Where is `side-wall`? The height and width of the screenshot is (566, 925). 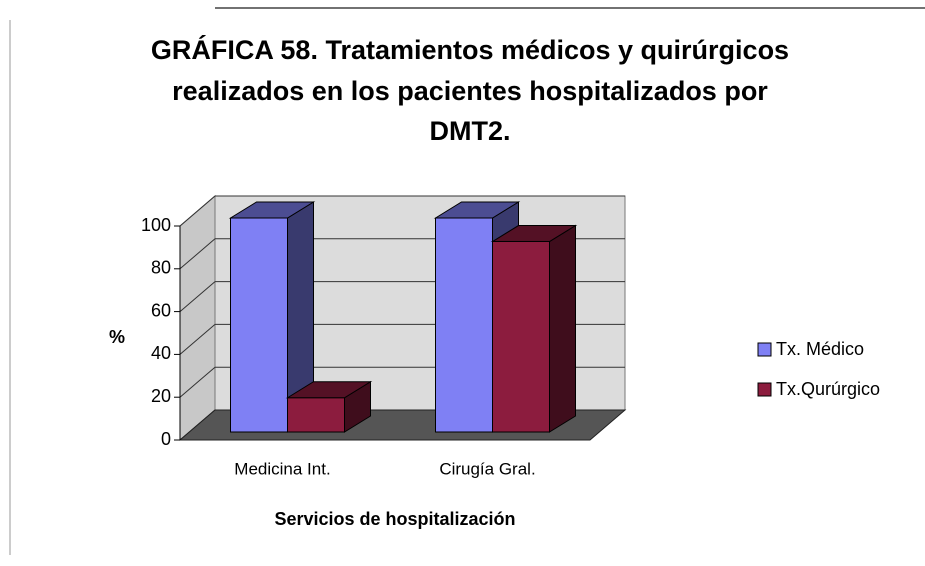
side-wall is located at coordinates (197, 318).